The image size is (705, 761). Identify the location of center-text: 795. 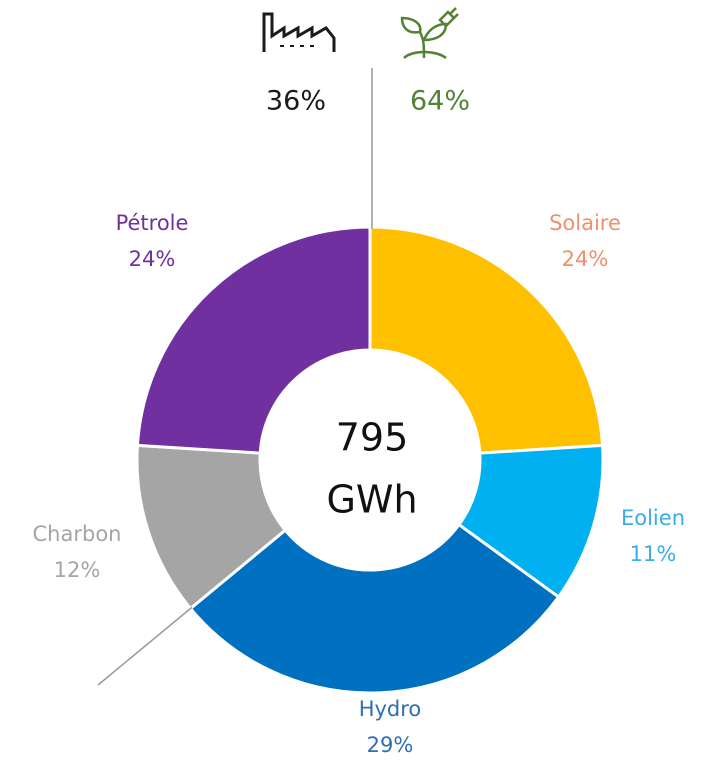
(372, 438).